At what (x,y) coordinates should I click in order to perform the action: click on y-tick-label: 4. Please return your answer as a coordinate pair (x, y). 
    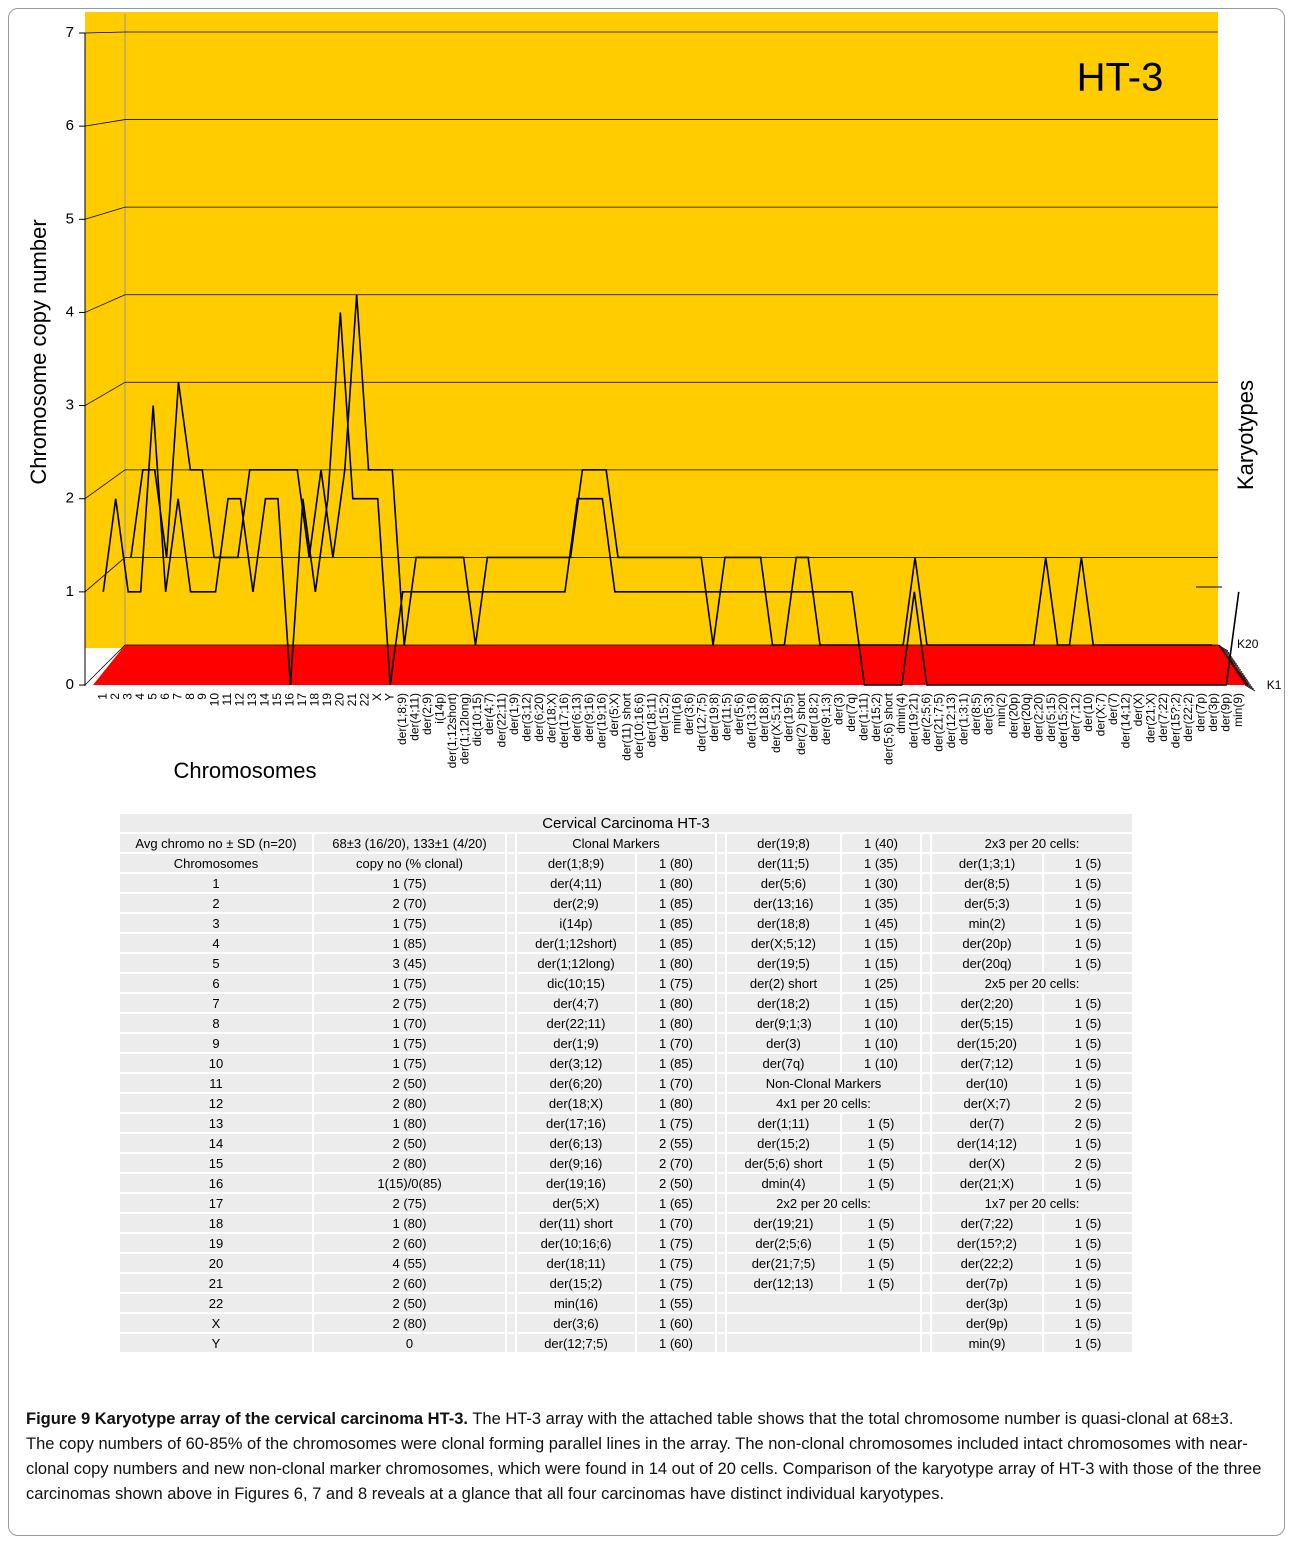
    Looking at the image, I should click on (70, 311).